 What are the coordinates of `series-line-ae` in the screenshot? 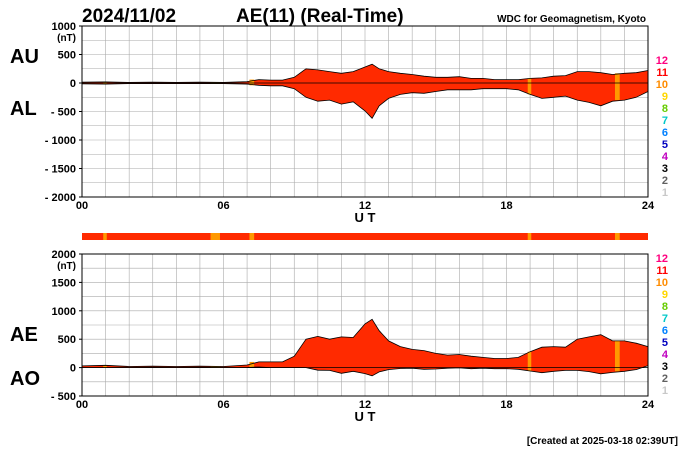 It's located at (365, 342).